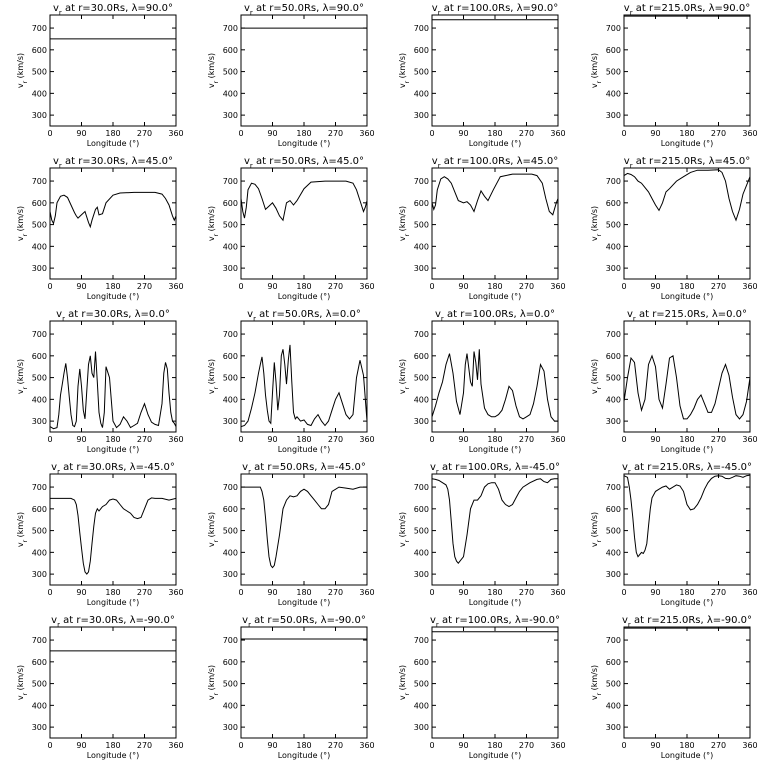  Describe the element at coordinates (304, 10) in the screenshot. I see `panel-title: vr at r=50.0Rs, λ=90.0°` at that location.